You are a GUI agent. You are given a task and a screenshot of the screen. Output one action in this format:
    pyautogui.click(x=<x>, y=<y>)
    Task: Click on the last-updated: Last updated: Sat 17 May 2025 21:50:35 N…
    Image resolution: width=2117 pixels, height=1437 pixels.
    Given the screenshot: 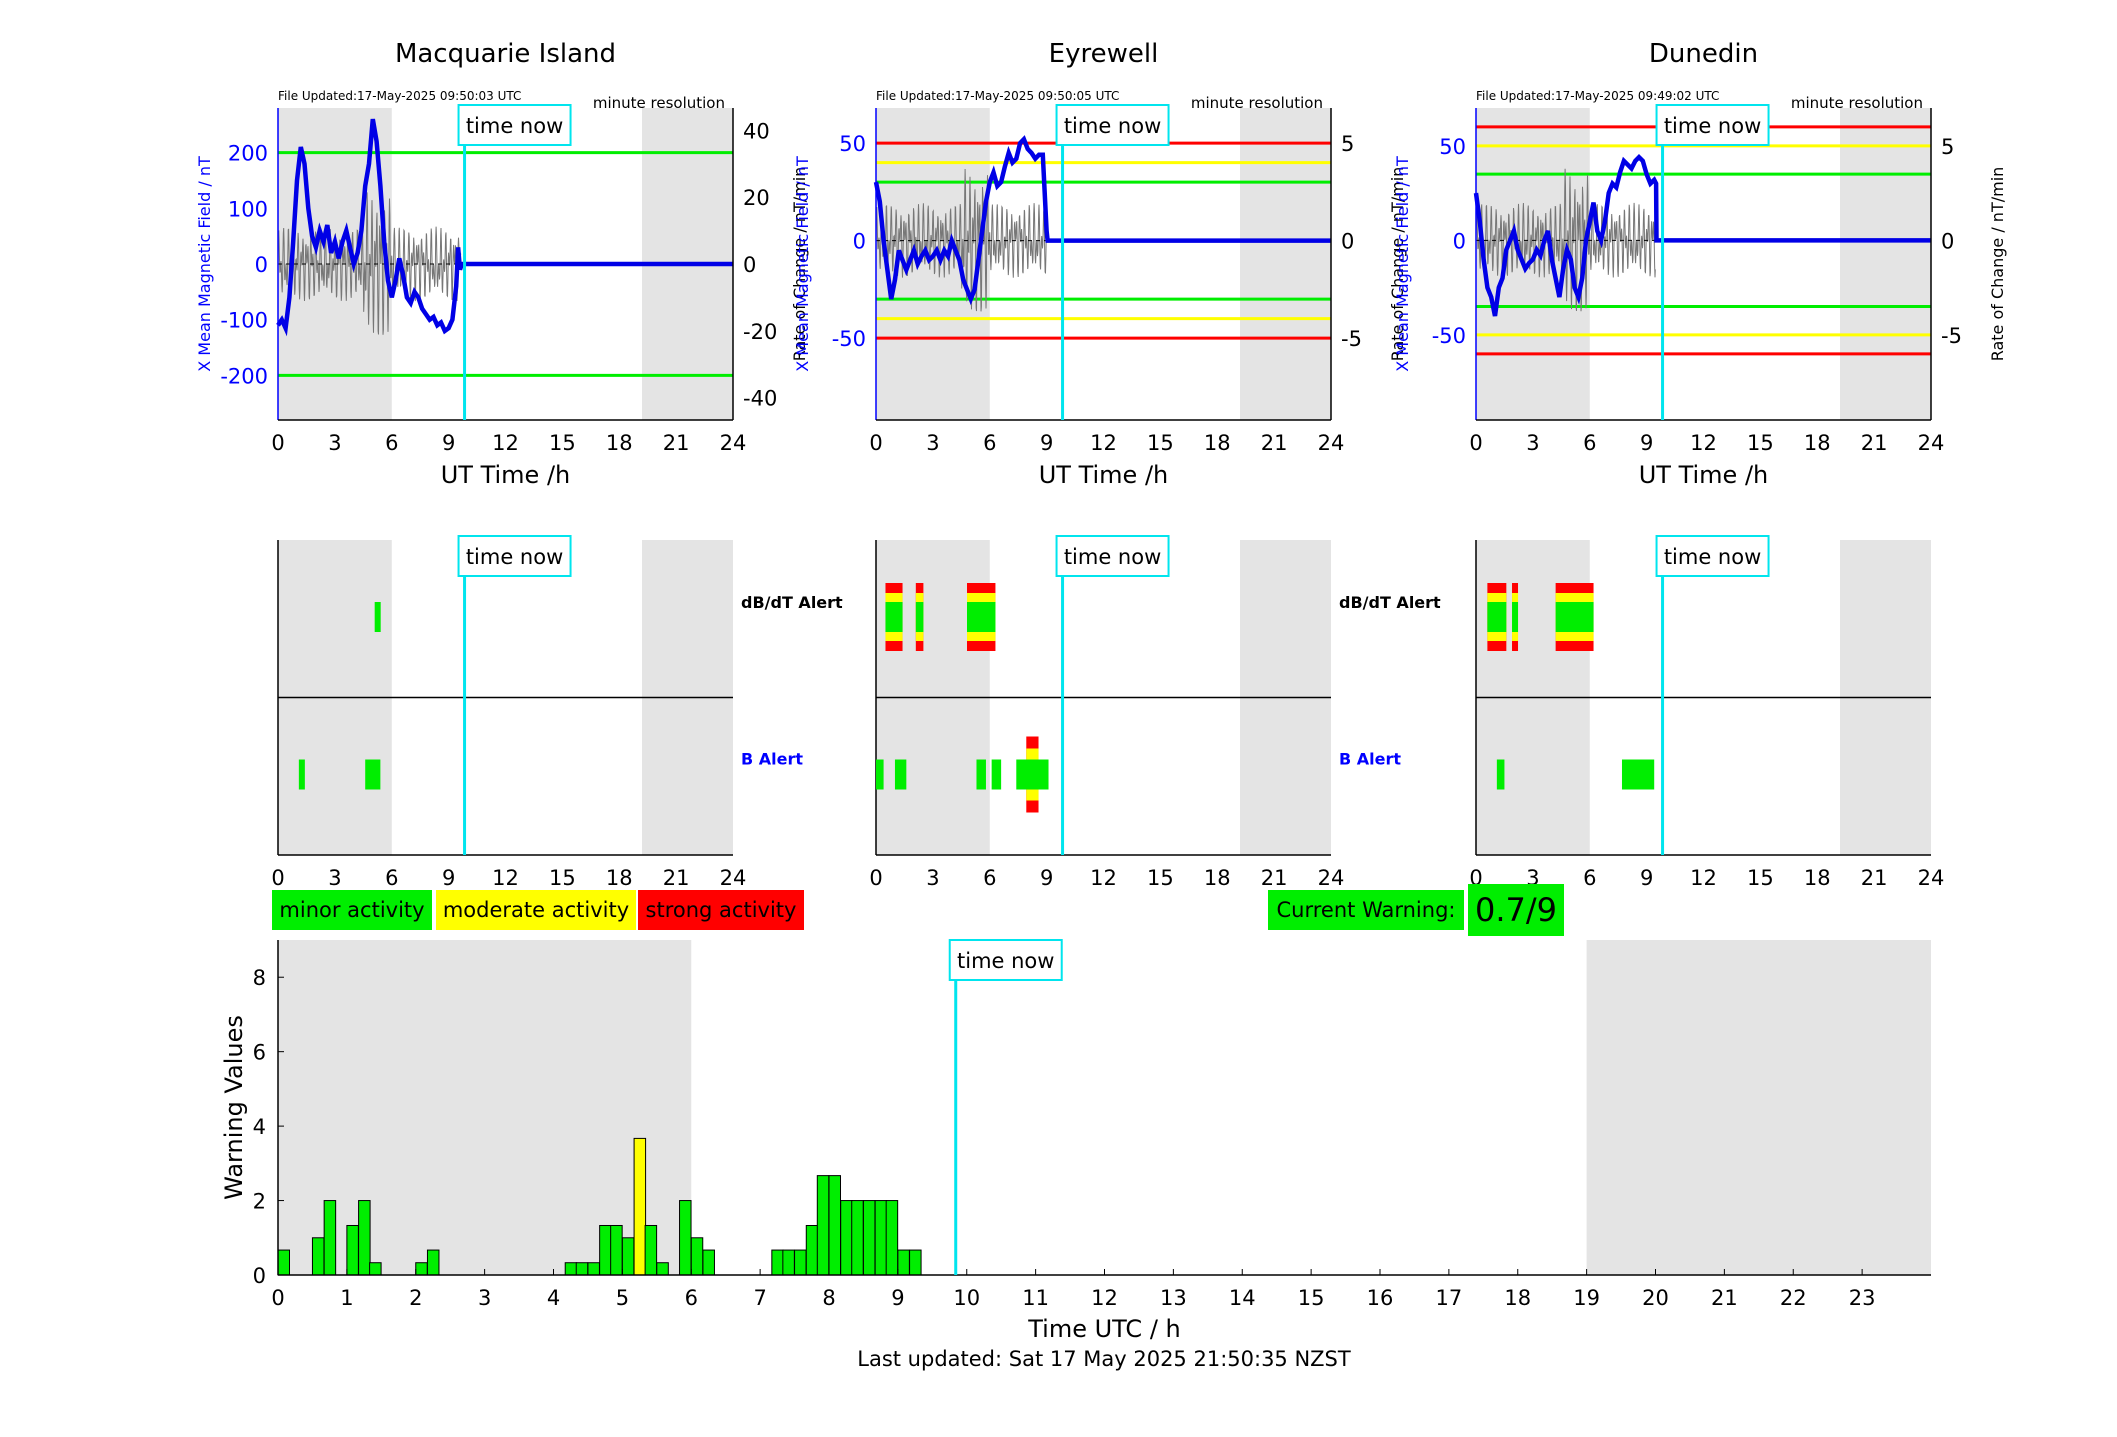 What is the action you would take?
    pyautogui.click(x=1104, y=1359)
    